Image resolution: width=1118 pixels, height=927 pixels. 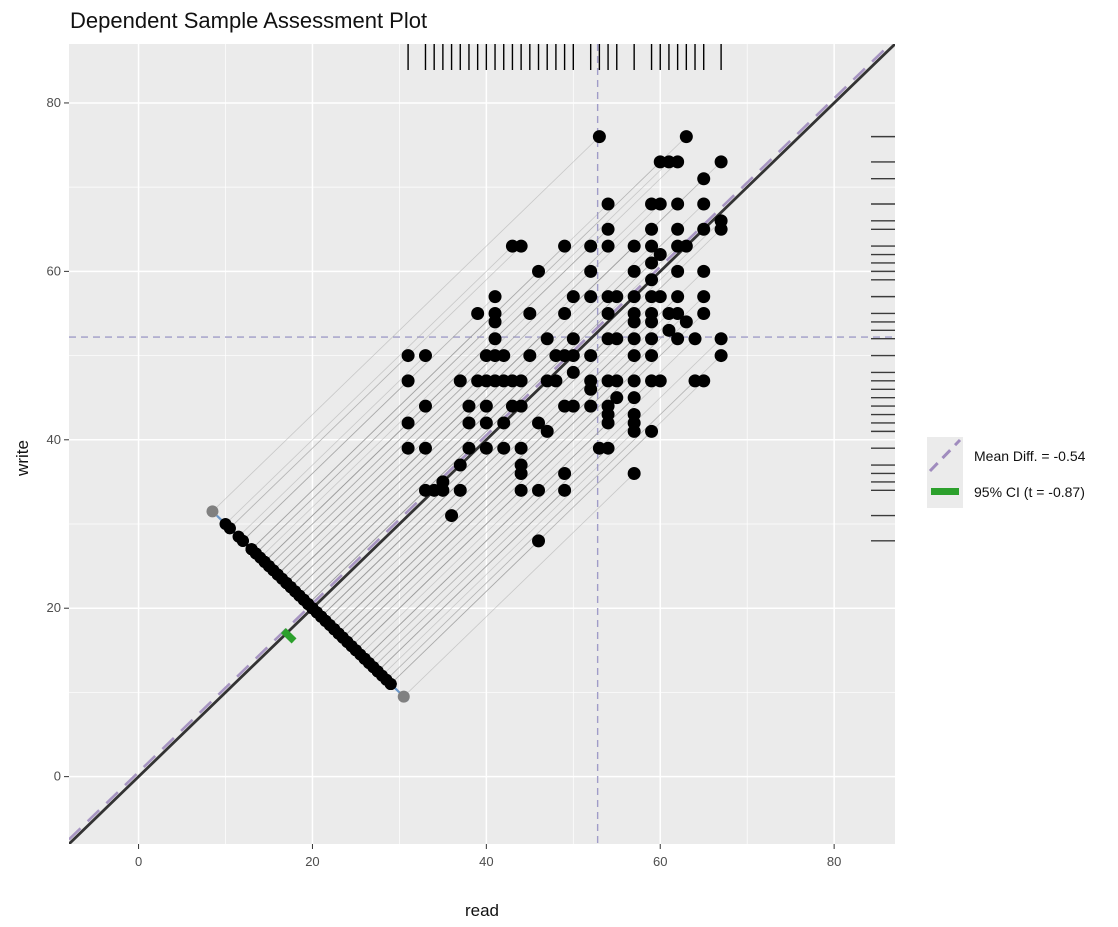 I want to click on legend-label-mean-diff: Mean Diff. = -0.54, so click(x=1030, y=456).